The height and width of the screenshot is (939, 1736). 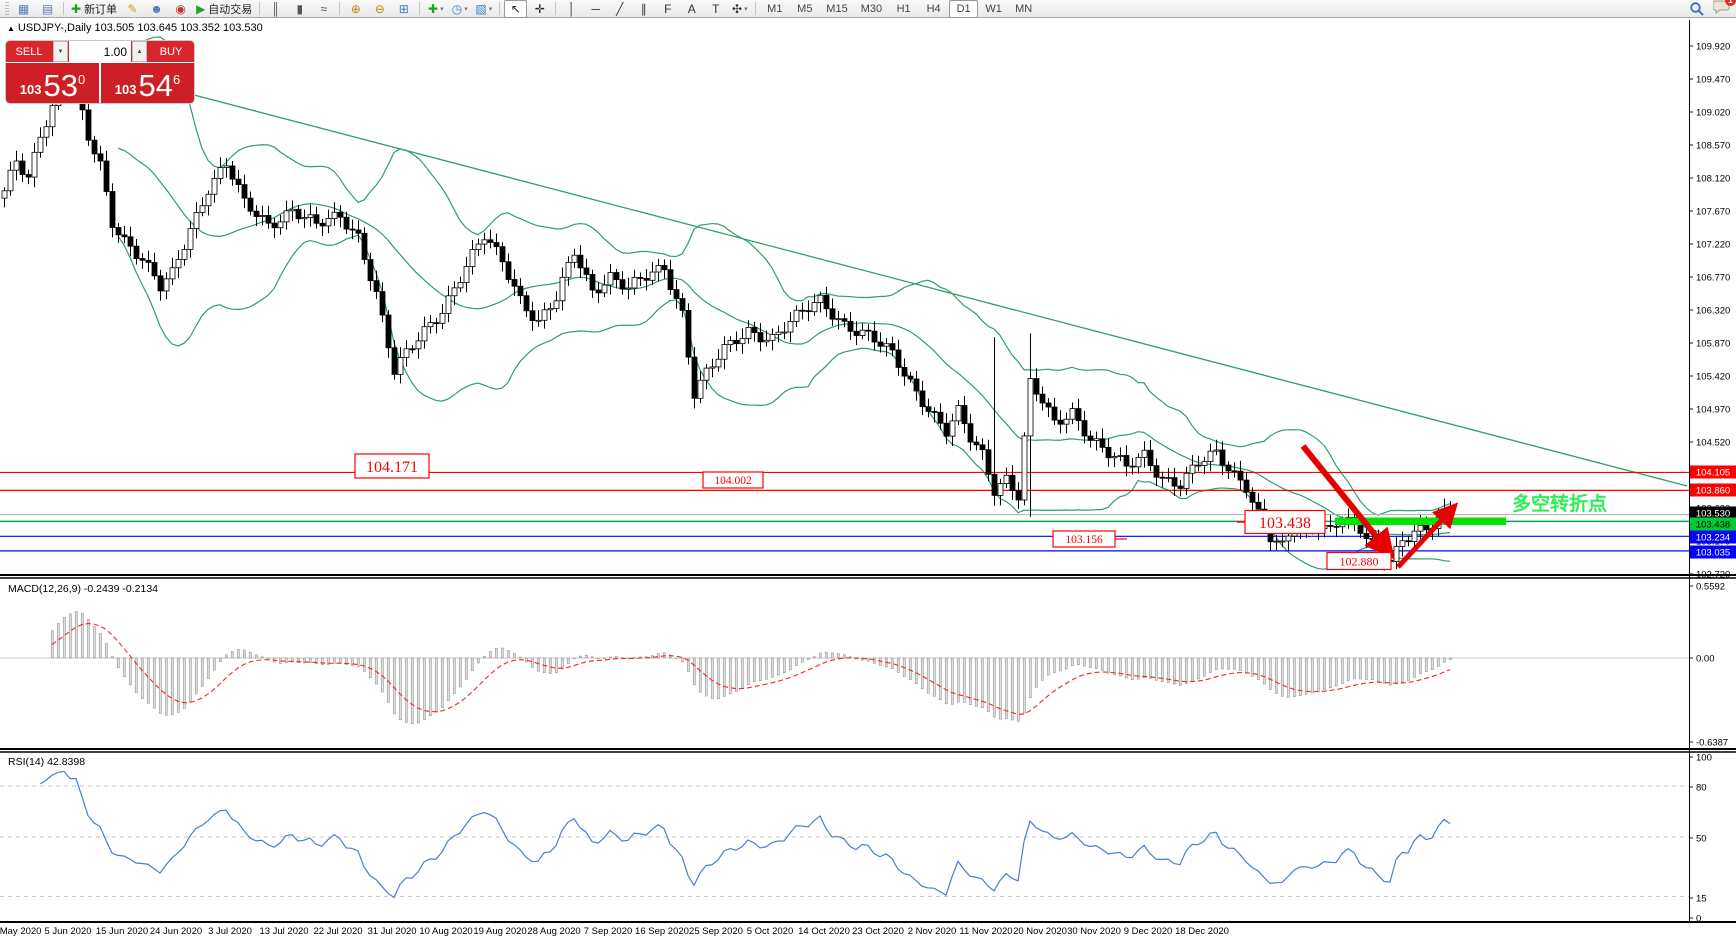 What do you see at coordinates (176, 931) in the screenshot?
I see `date-label: 24 Jun 2020` at bounding box center [176, 931].